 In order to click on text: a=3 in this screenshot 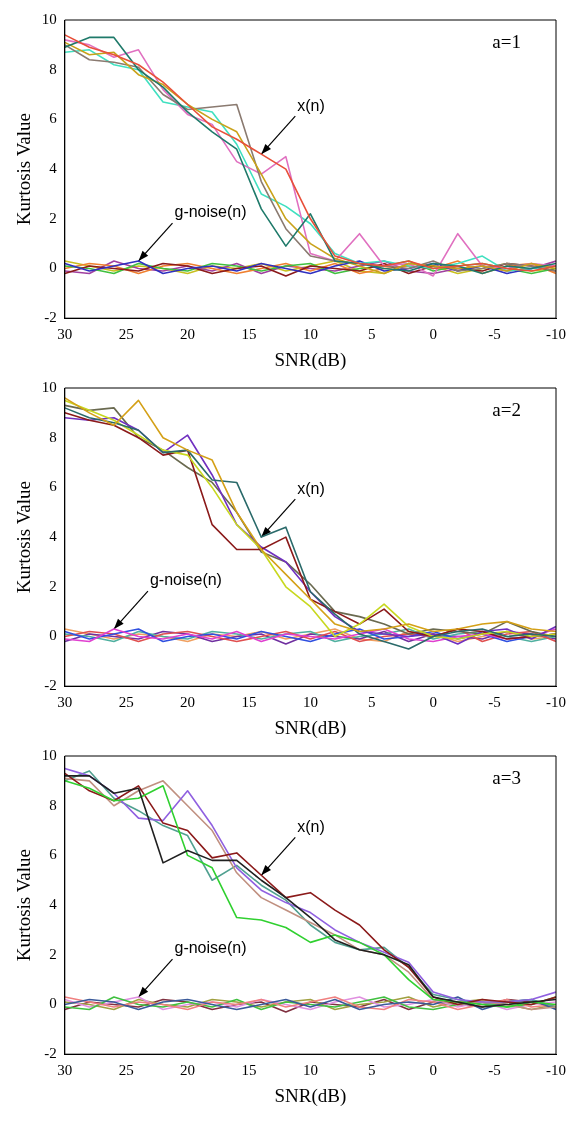, I will do `click(506, 778)`.